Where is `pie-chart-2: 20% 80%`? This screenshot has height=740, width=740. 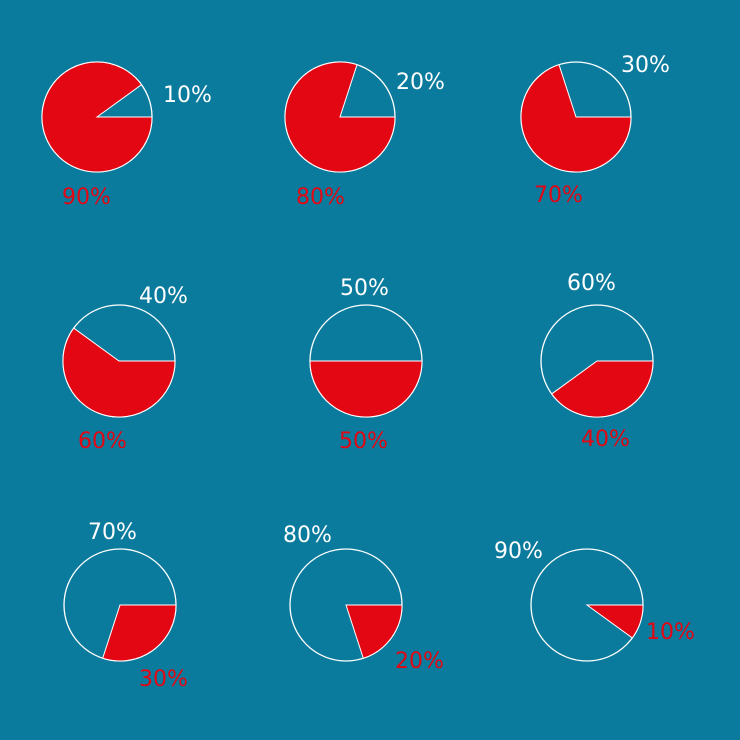
pie-chart-2: 20% 80% is located at coordinates (364, 135).